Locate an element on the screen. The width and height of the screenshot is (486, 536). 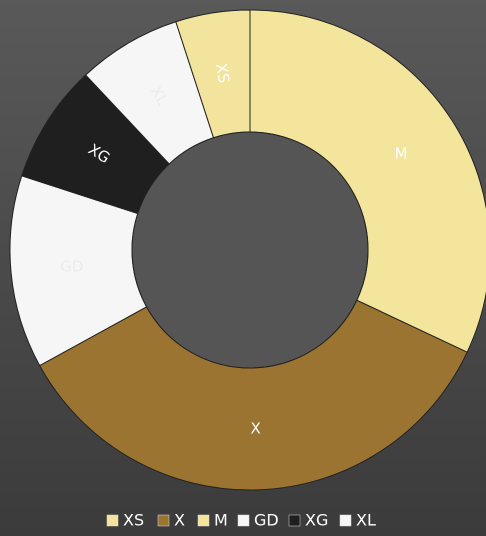
slice-label: GD is located at coordinates (71, 266).